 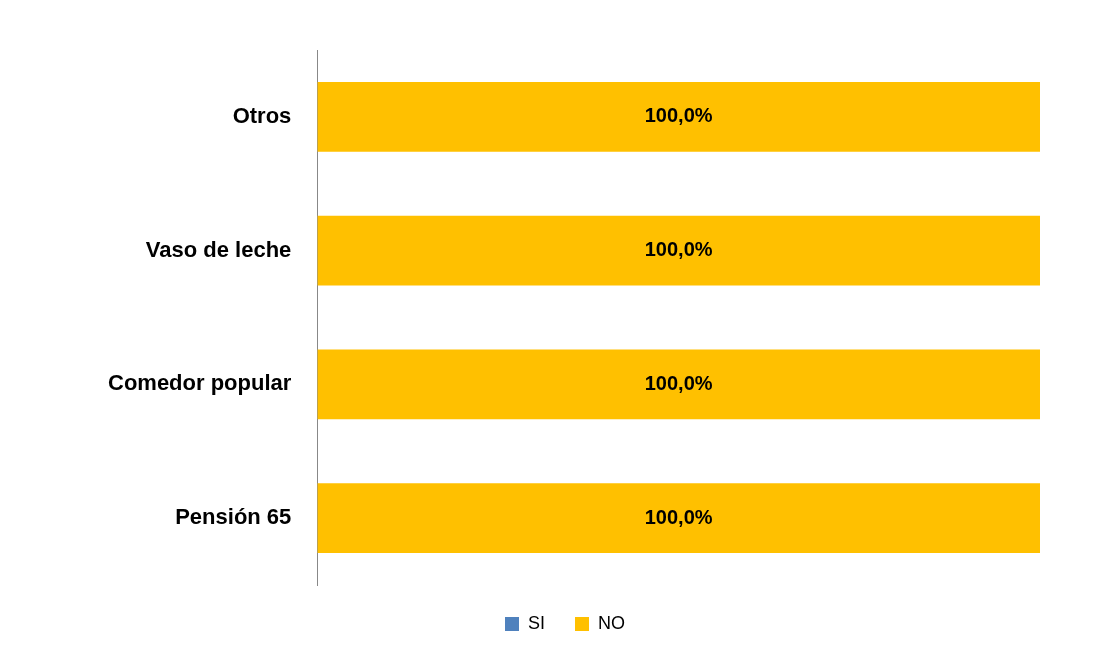 I want to click on y-tick-label: Comedor popular, so click(x=199, y=383).